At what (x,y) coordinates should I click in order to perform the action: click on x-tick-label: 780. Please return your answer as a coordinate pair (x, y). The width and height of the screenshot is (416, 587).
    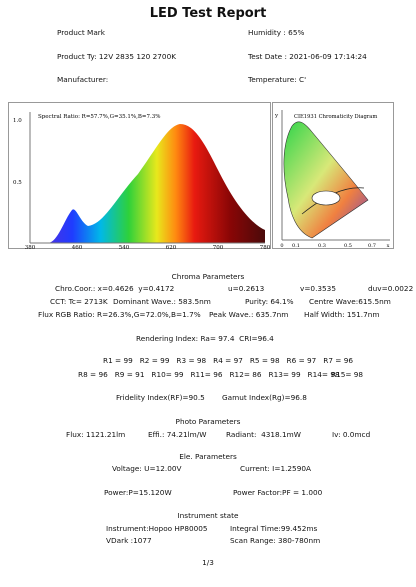
    Looking at the image, I should click on (265, 247).